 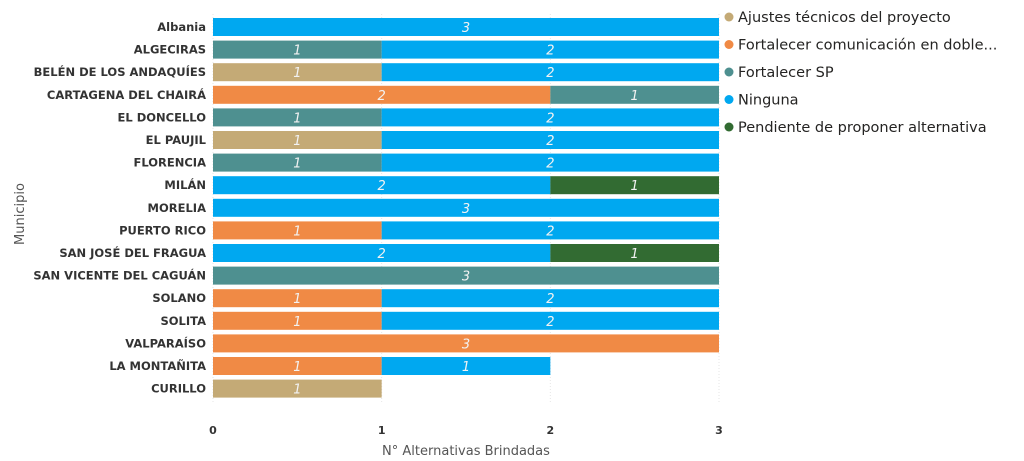 What do you see at coordinates (185, 184) in the screenshot?
I see `category-label: MILÁN` at bounding box center [185, 184].